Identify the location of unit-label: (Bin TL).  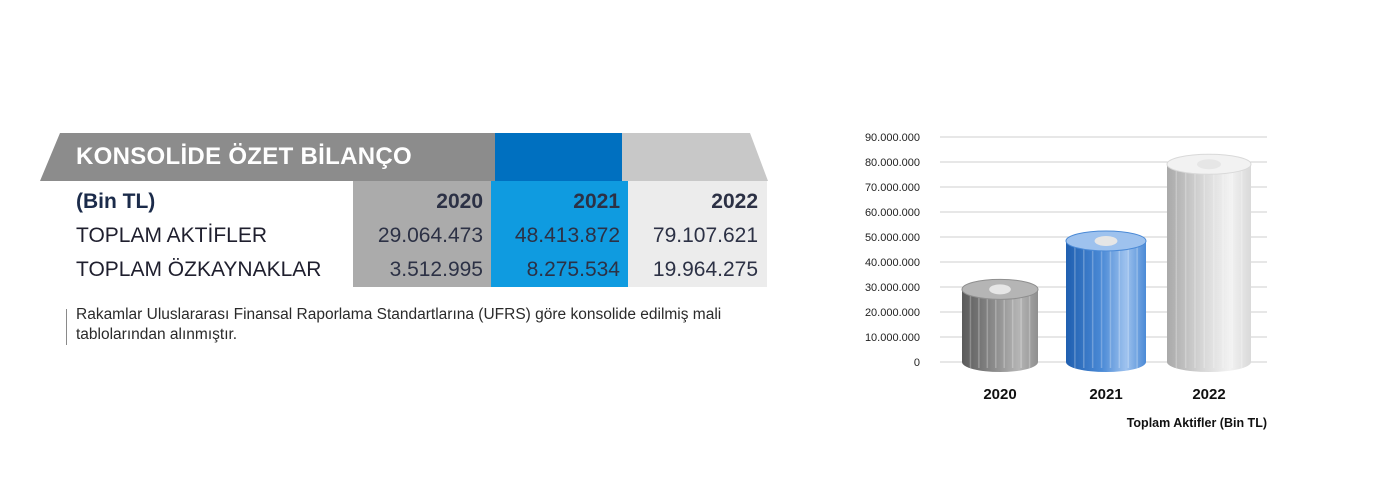
(116, 201).